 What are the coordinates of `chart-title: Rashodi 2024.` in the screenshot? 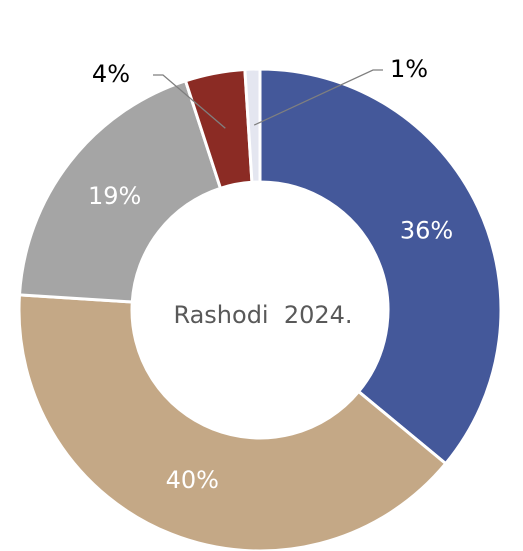 It's located at (262, 315).